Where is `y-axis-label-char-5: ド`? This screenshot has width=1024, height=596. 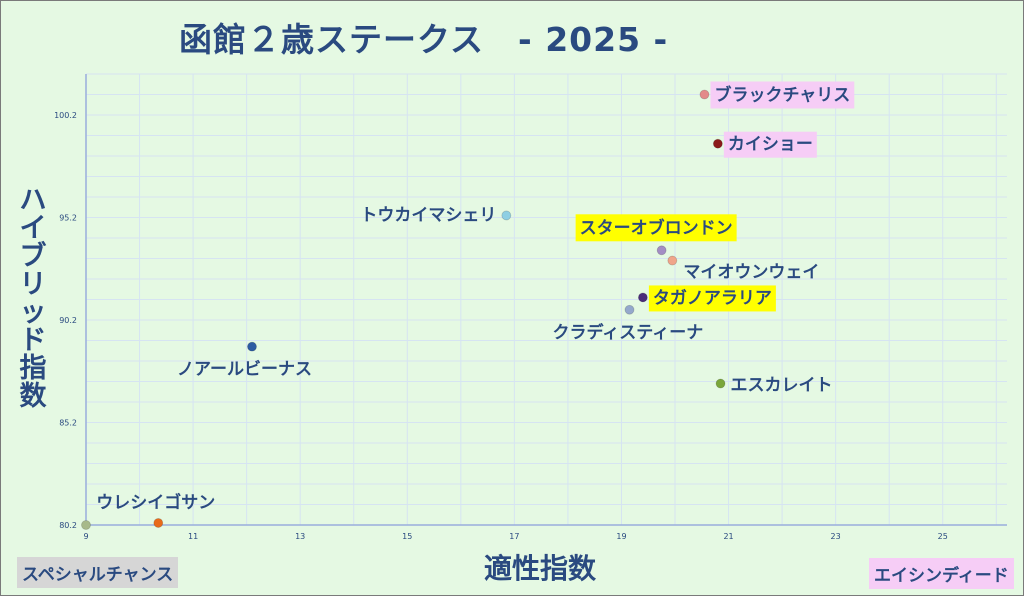 y-axis-label-char-5: ド is located at coordinates (33, 340).